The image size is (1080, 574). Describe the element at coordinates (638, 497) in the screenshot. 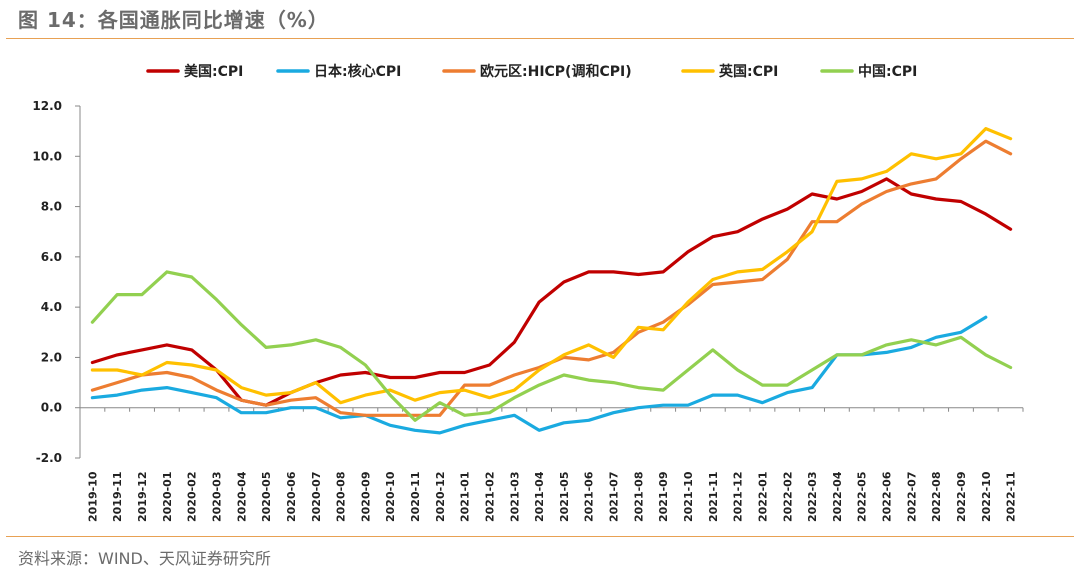

I see `x-tick-label: 2021-08` at that location.